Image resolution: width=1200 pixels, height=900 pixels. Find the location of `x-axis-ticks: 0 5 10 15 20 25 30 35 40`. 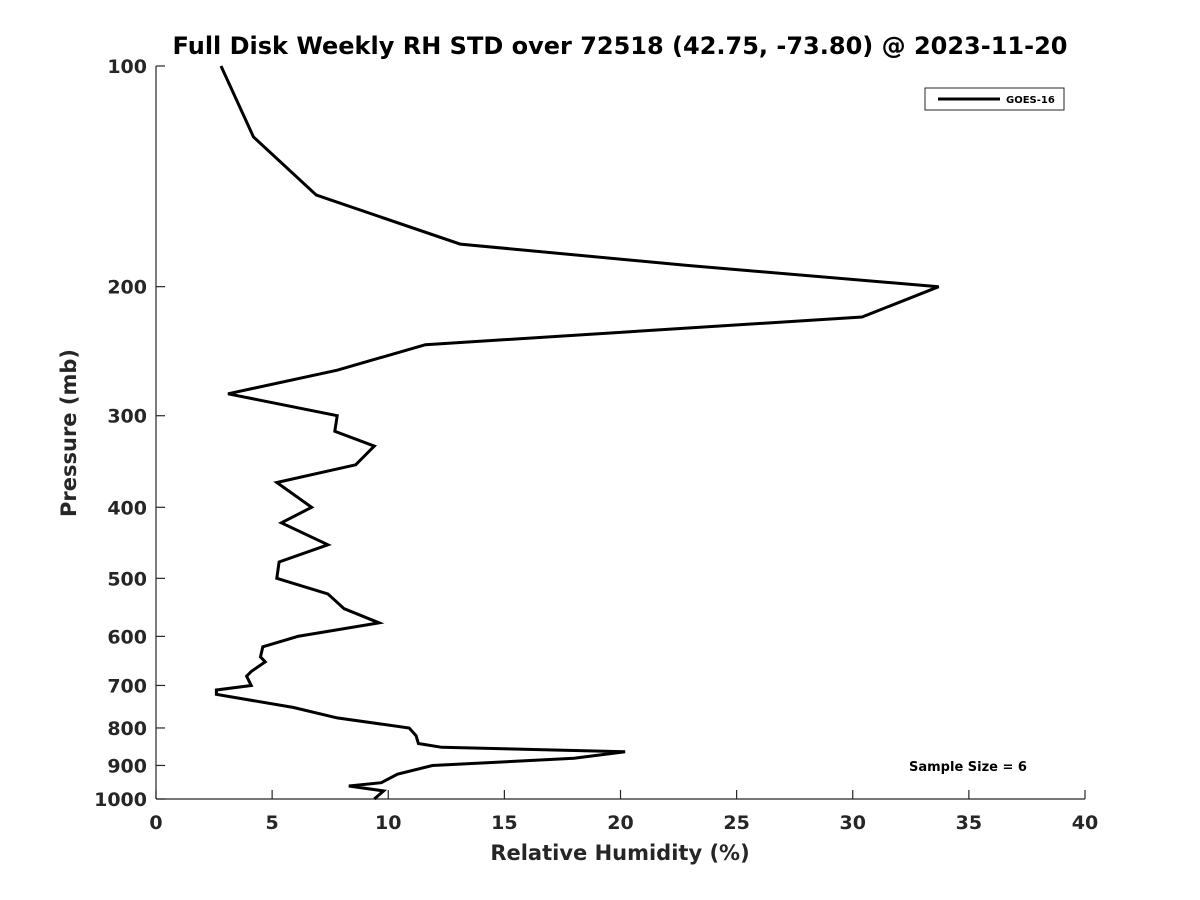

x-axis-ticks: 0 5 10 15 20 25 30 35 40 is located at coordinates (623, 812).